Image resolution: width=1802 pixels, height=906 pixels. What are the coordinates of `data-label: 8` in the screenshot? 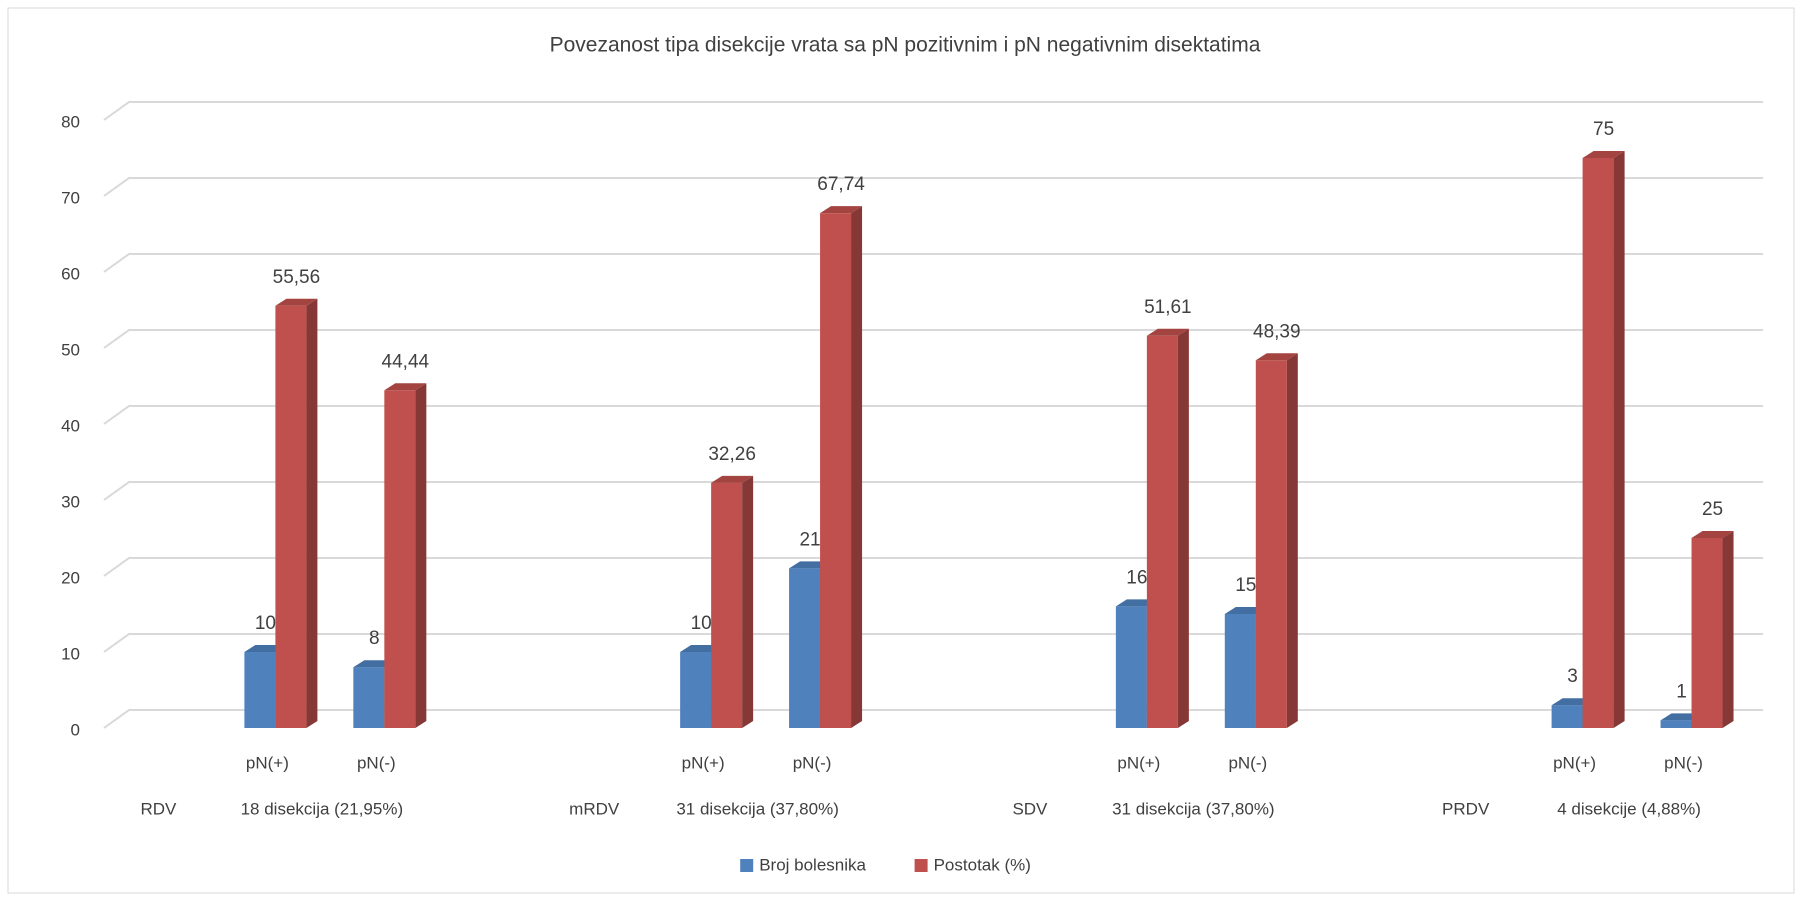 It's located at (374, 638).